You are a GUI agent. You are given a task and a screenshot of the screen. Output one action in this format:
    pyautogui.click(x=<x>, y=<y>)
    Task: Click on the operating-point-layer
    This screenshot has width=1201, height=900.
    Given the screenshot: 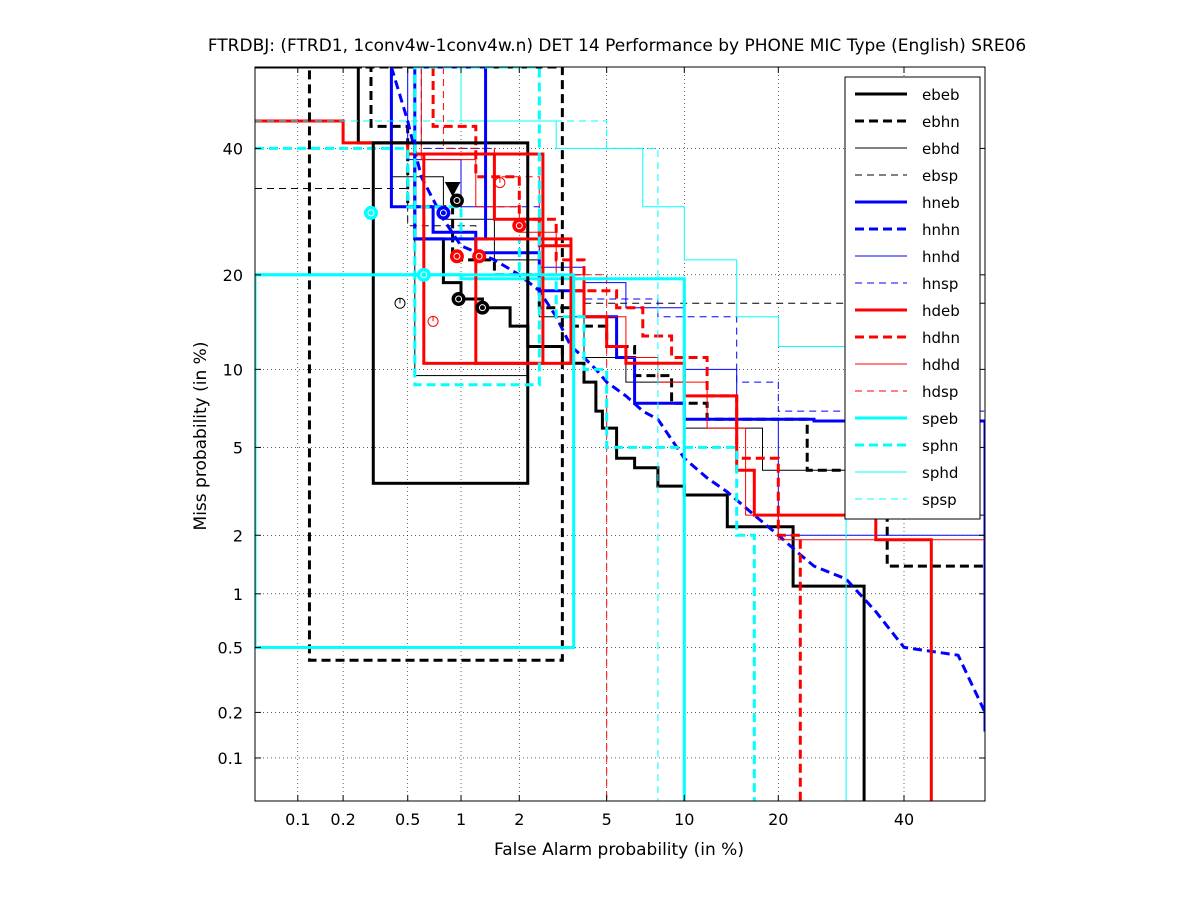 What is the action you would take?
    pyautogui.click(x=445, y=252)
    